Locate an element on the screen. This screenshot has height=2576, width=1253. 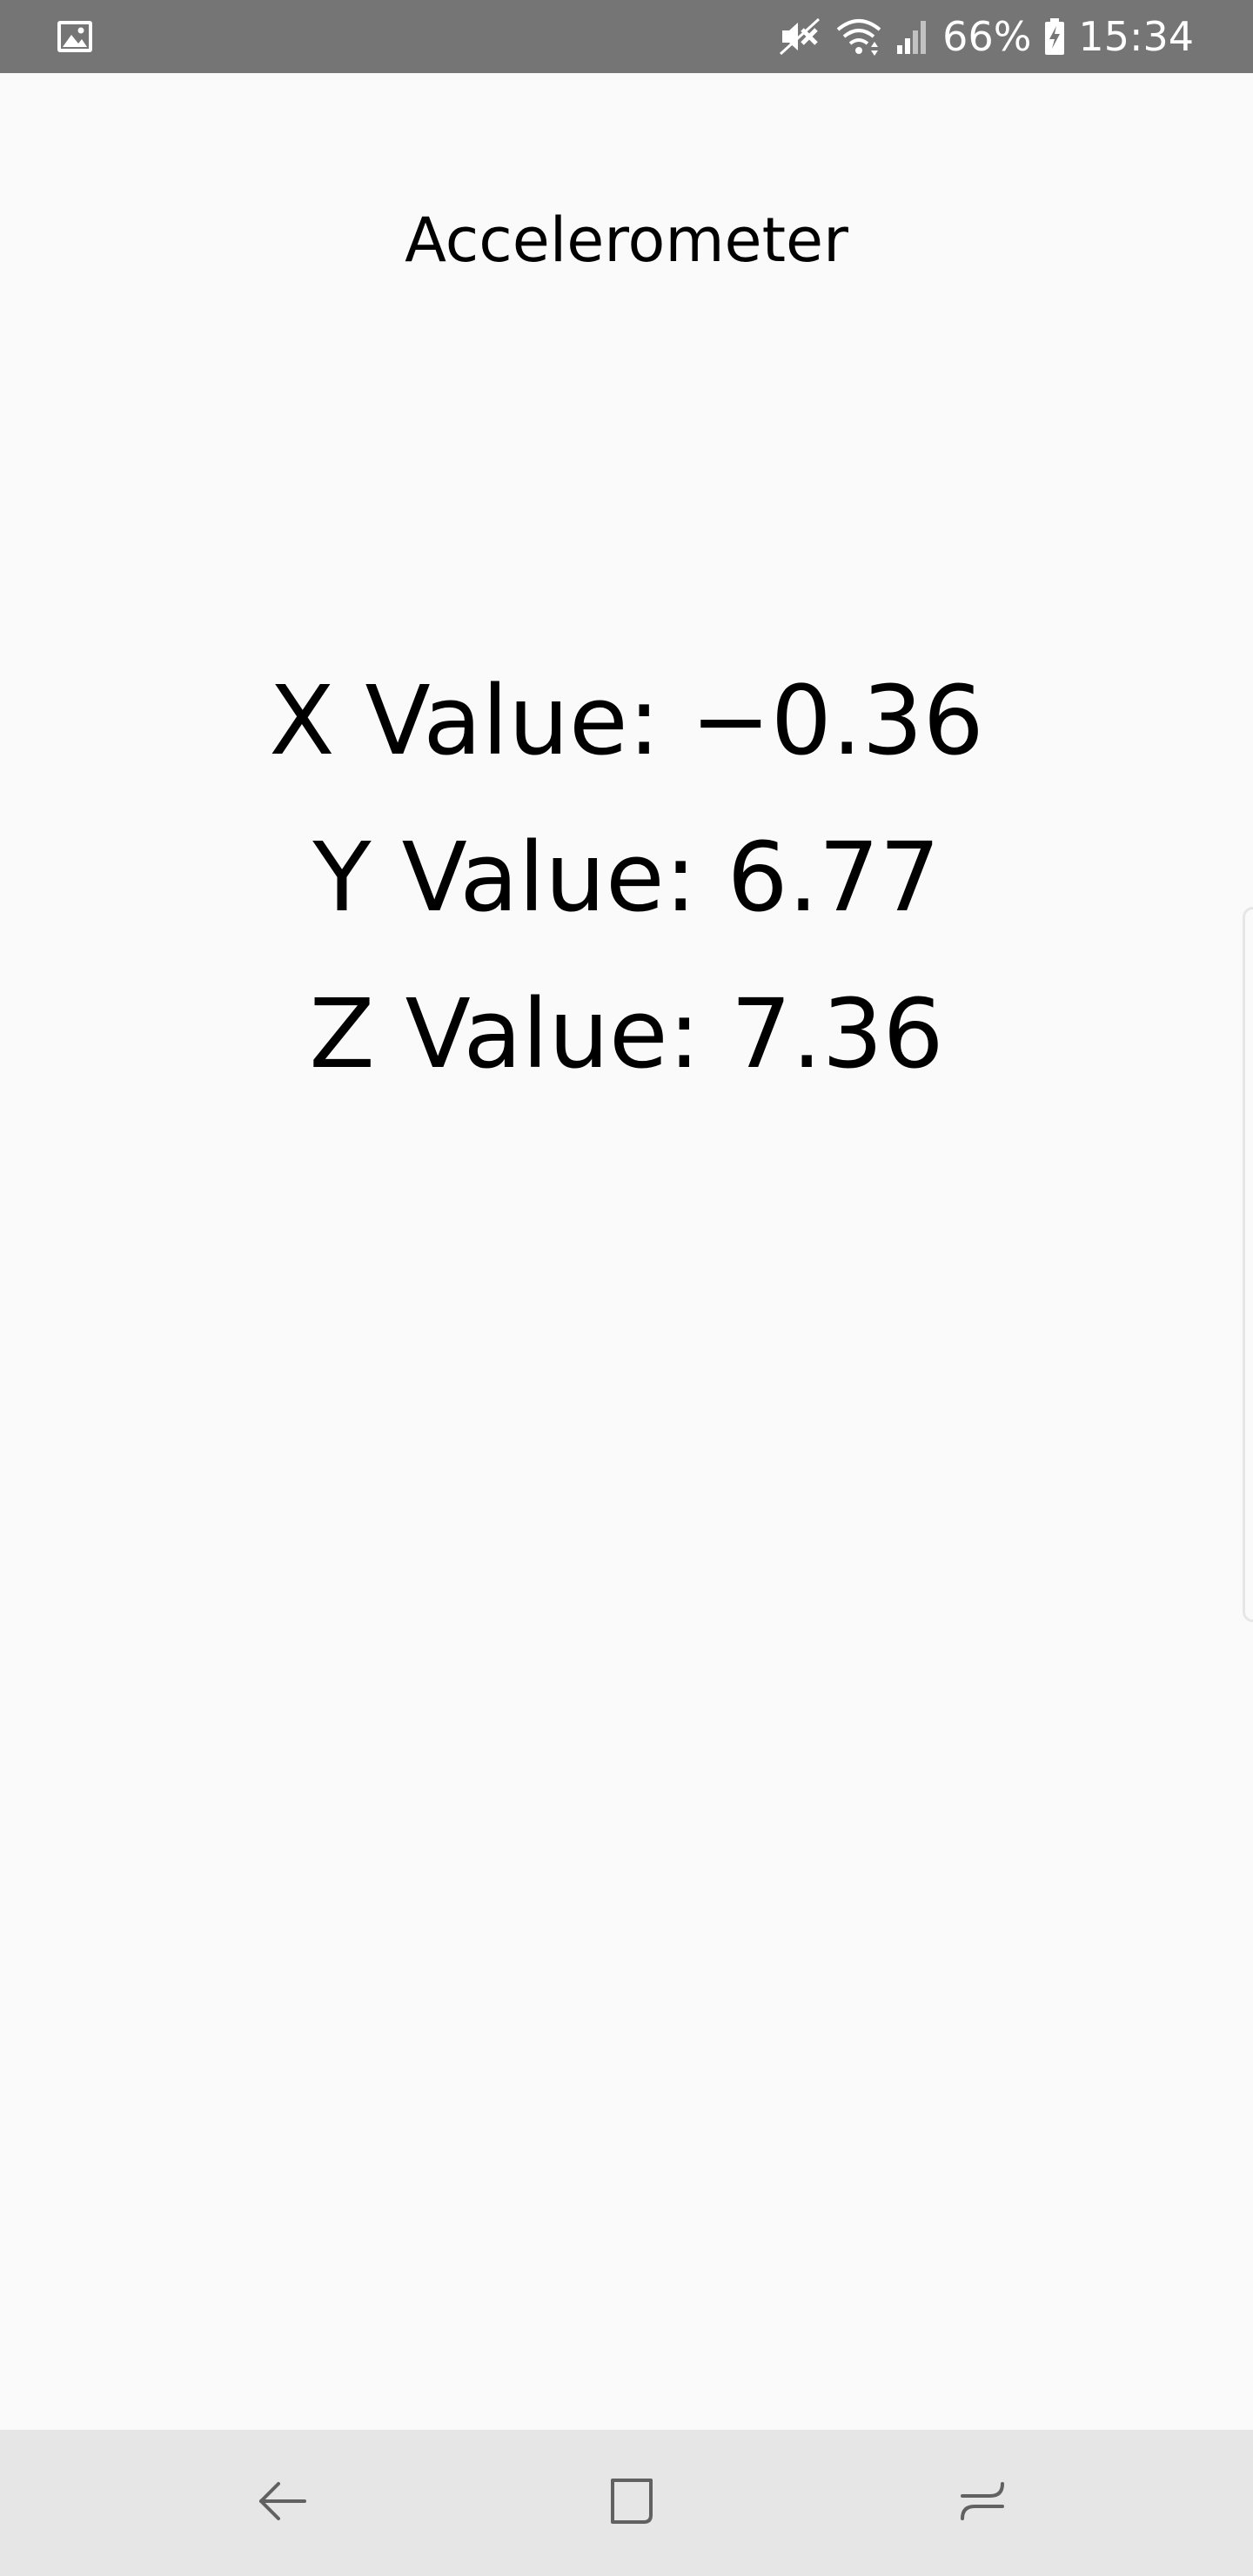
back-button is located at coordinates (281, 2502).